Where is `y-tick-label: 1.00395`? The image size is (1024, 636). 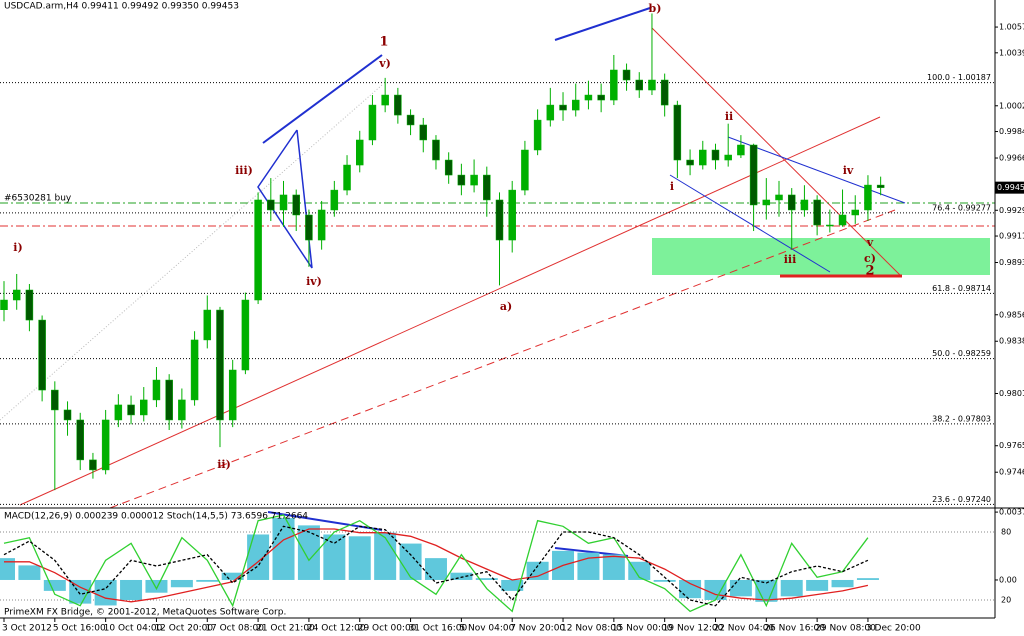 y-tick-label: 1.00395 is located at coordinates (1011, 52).